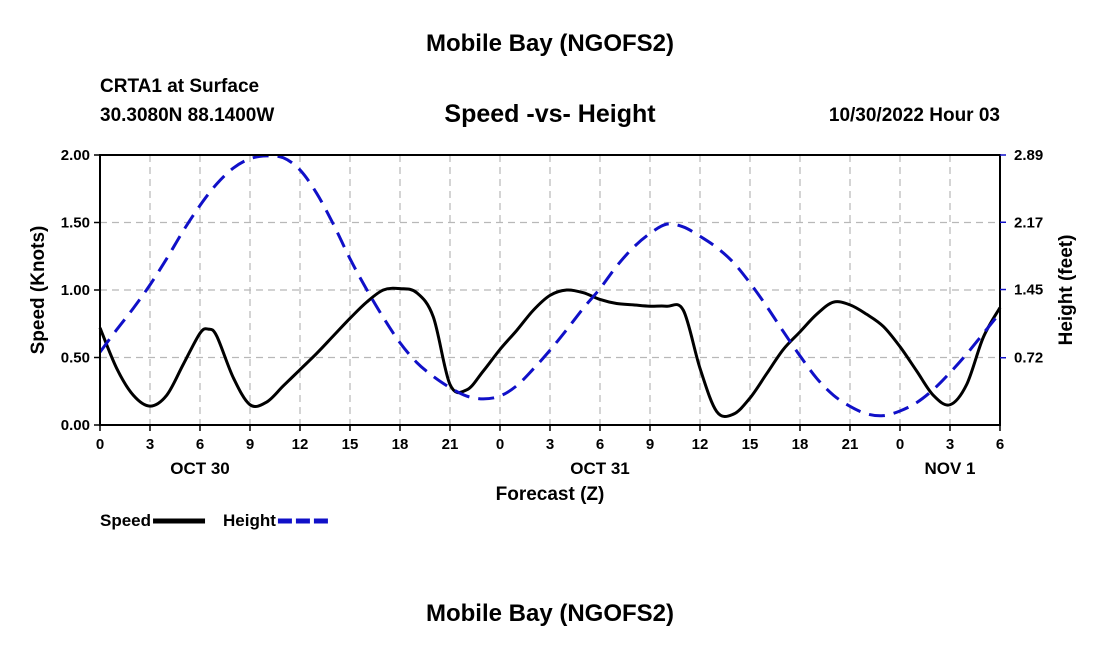 The width and height of the screenshot is (1100, 650). I want to click on y-tick-label: 0.00, so click(75, 425).